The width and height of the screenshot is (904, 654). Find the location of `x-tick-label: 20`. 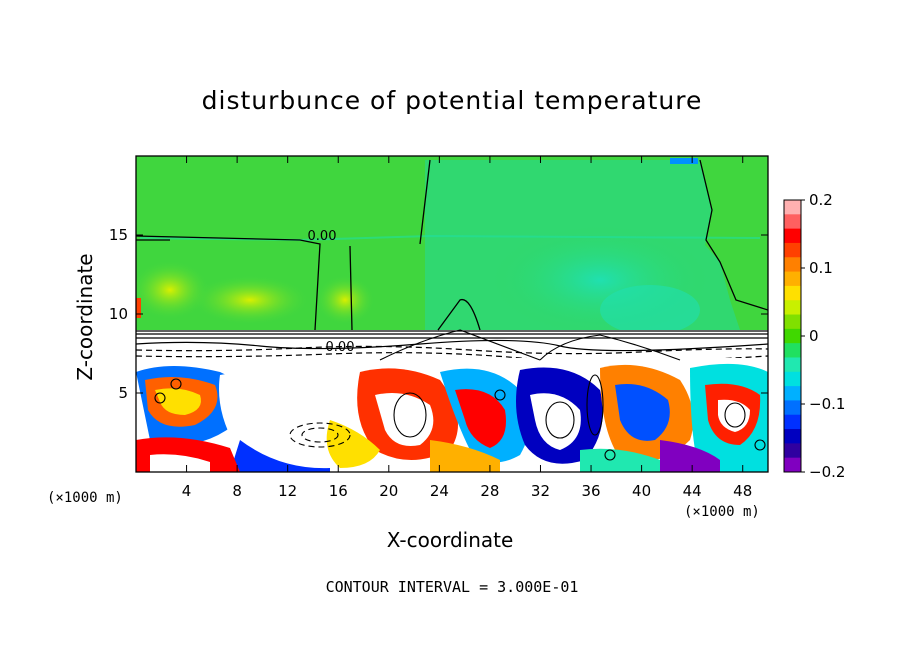

x-tick-label: 20 is located at coordinates (388, 491).